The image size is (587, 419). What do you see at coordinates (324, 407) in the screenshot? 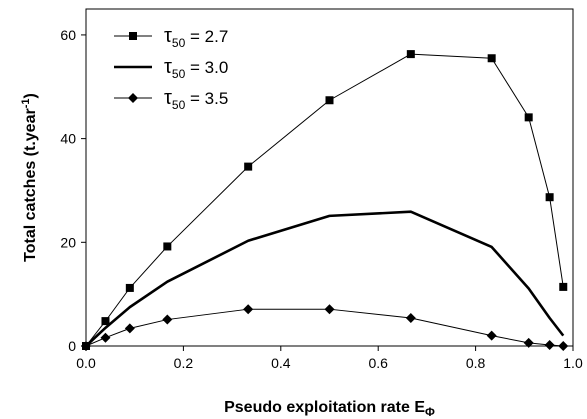
I see `x-axis-label-text: Pseudo exploitation rate E` at bounding box center [324, 407].